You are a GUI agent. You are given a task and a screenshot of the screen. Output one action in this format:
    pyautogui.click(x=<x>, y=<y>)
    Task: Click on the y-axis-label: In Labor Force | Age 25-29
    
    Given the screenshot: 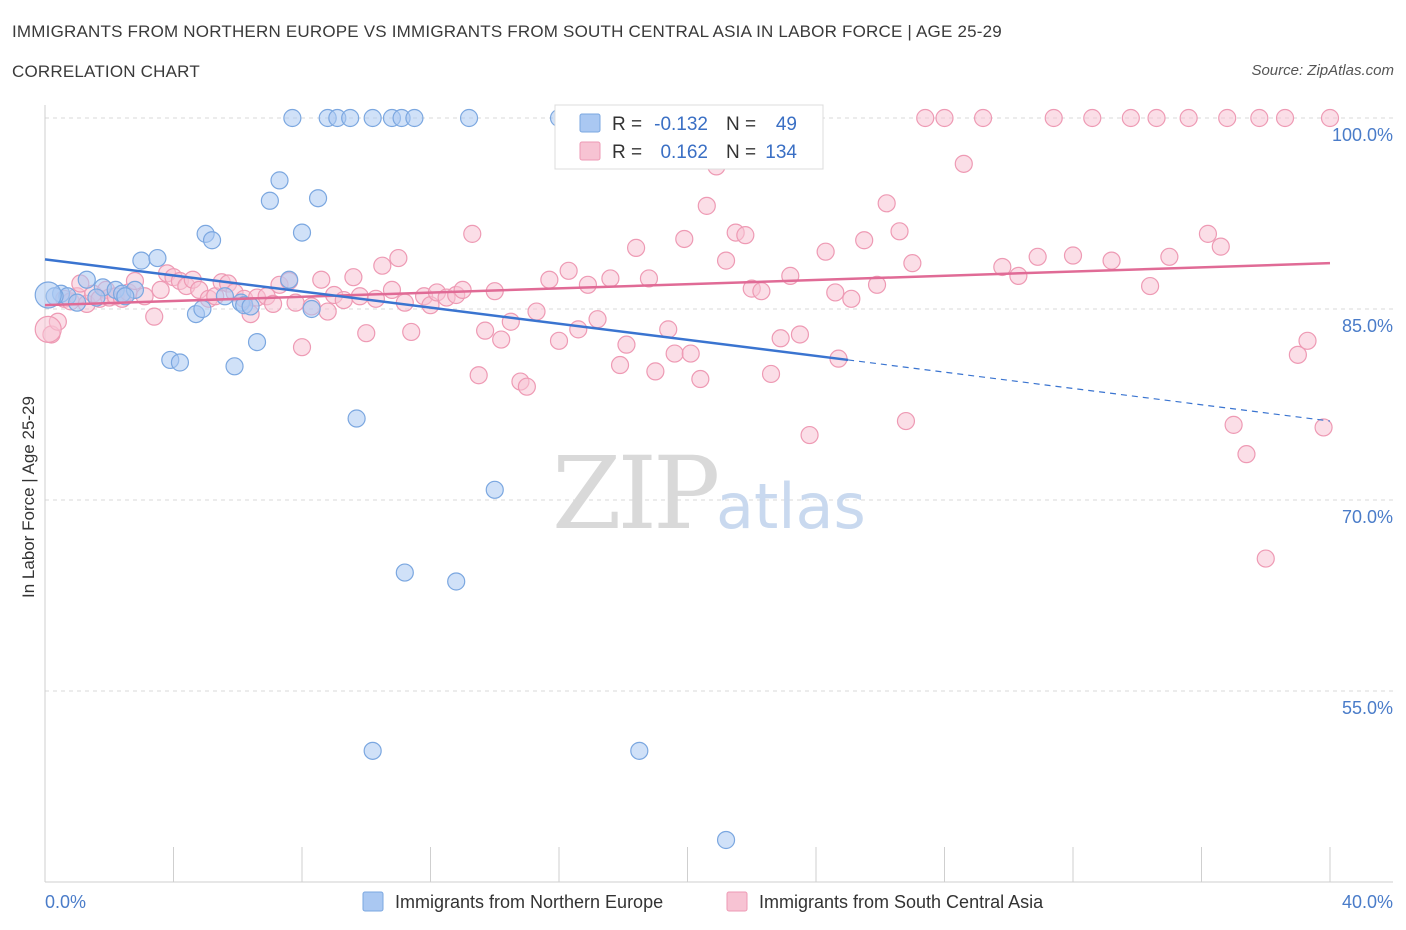 What is the action you would take?
    pyautogui.click(x=28, y=497)
    